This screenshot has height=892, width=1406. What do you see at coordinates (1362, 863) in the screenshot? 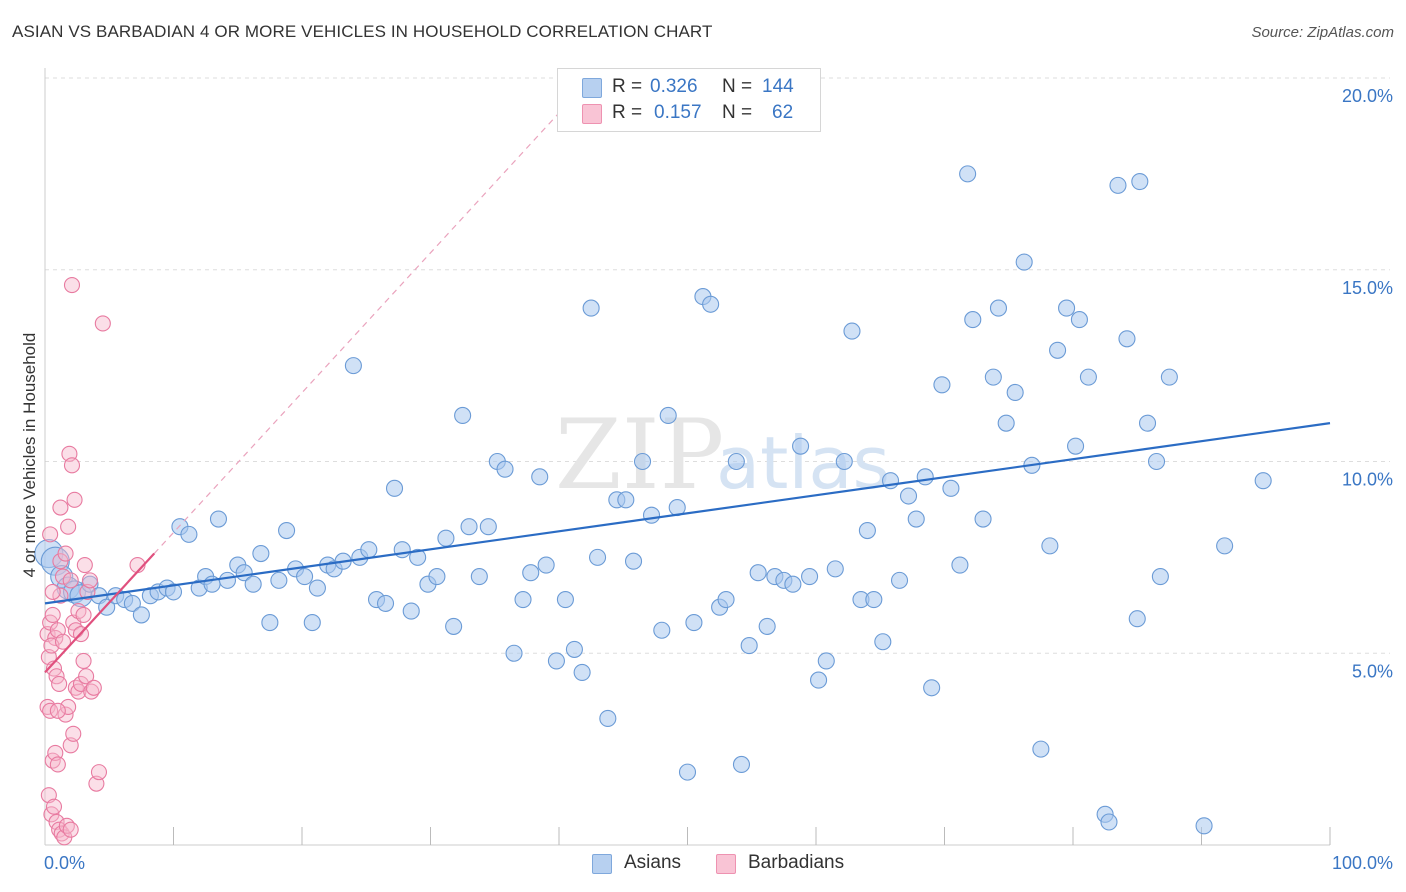
I see `x-tick-label: 100.0%` at bounding box center [1362, 863].